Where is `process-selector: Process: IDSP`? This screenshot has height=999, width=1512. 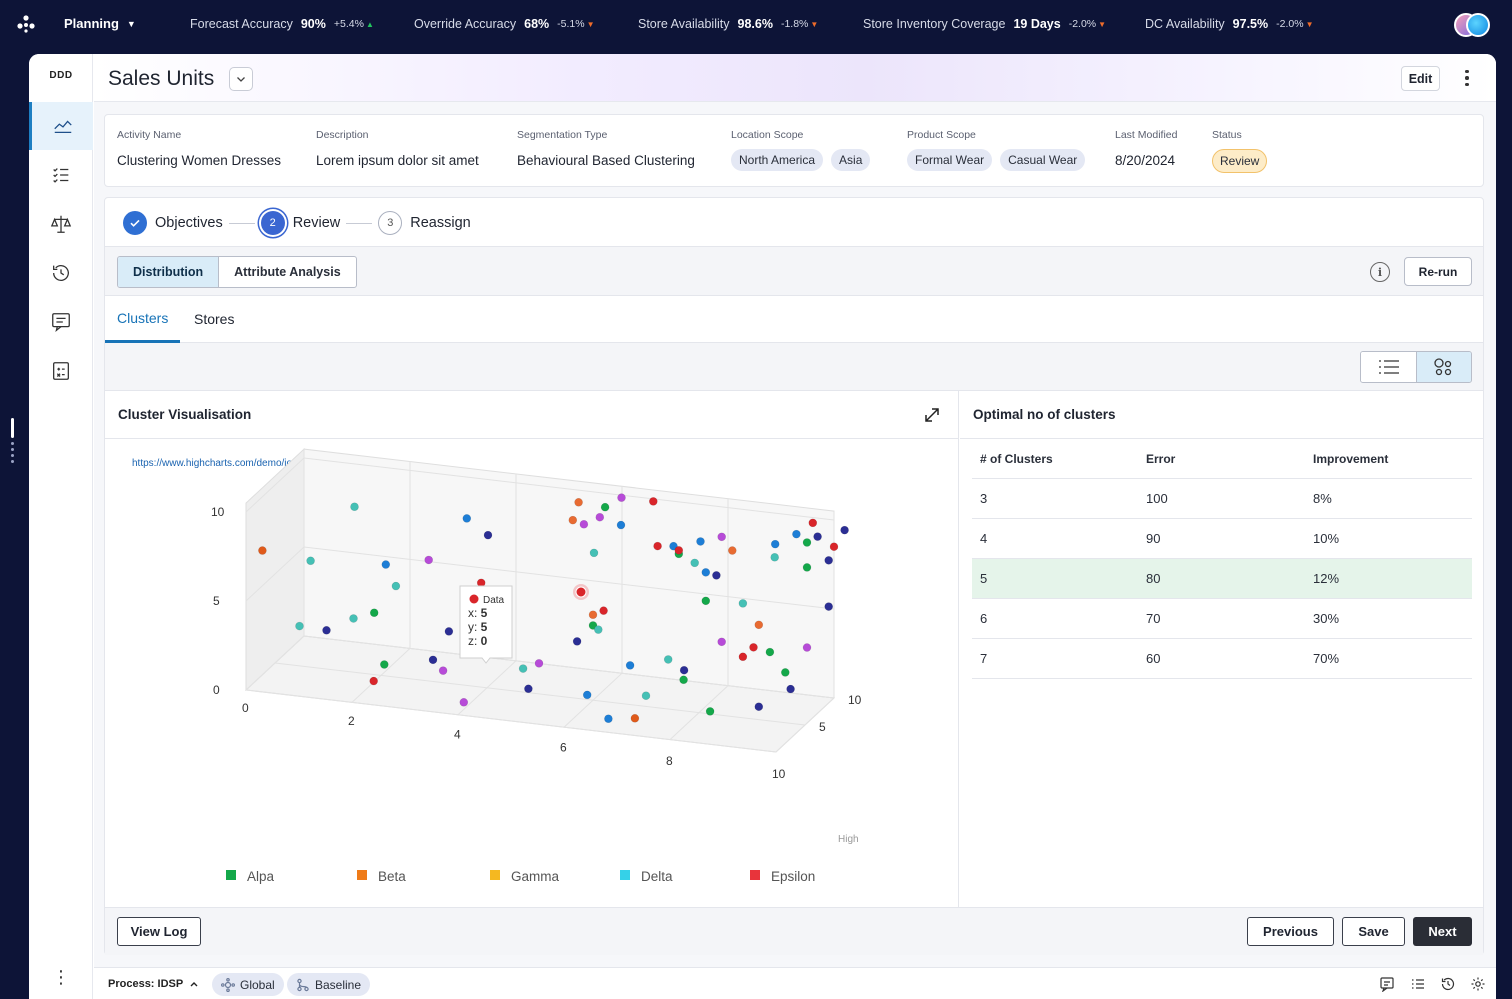
process-selector: Process: IDSP is located at coordinates (153, 984).